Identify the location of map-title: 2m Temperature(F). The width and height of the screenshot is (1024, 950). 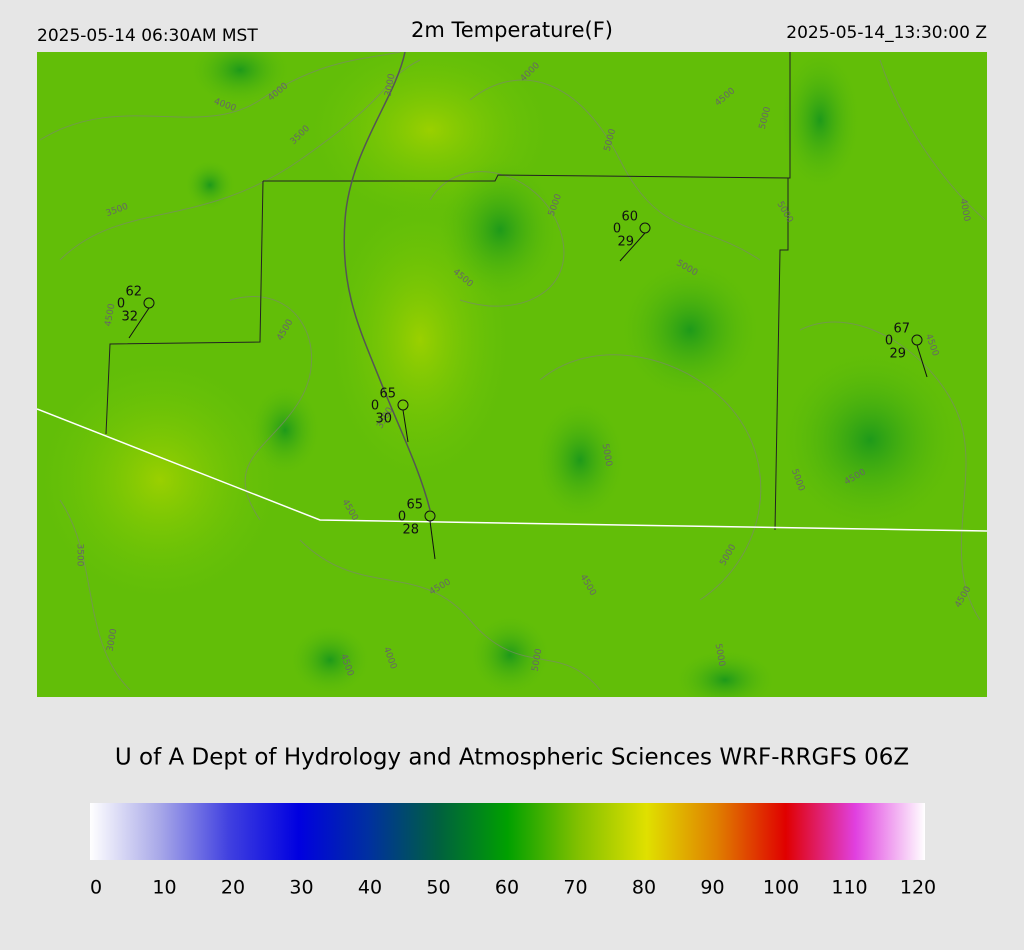
(512, 30).